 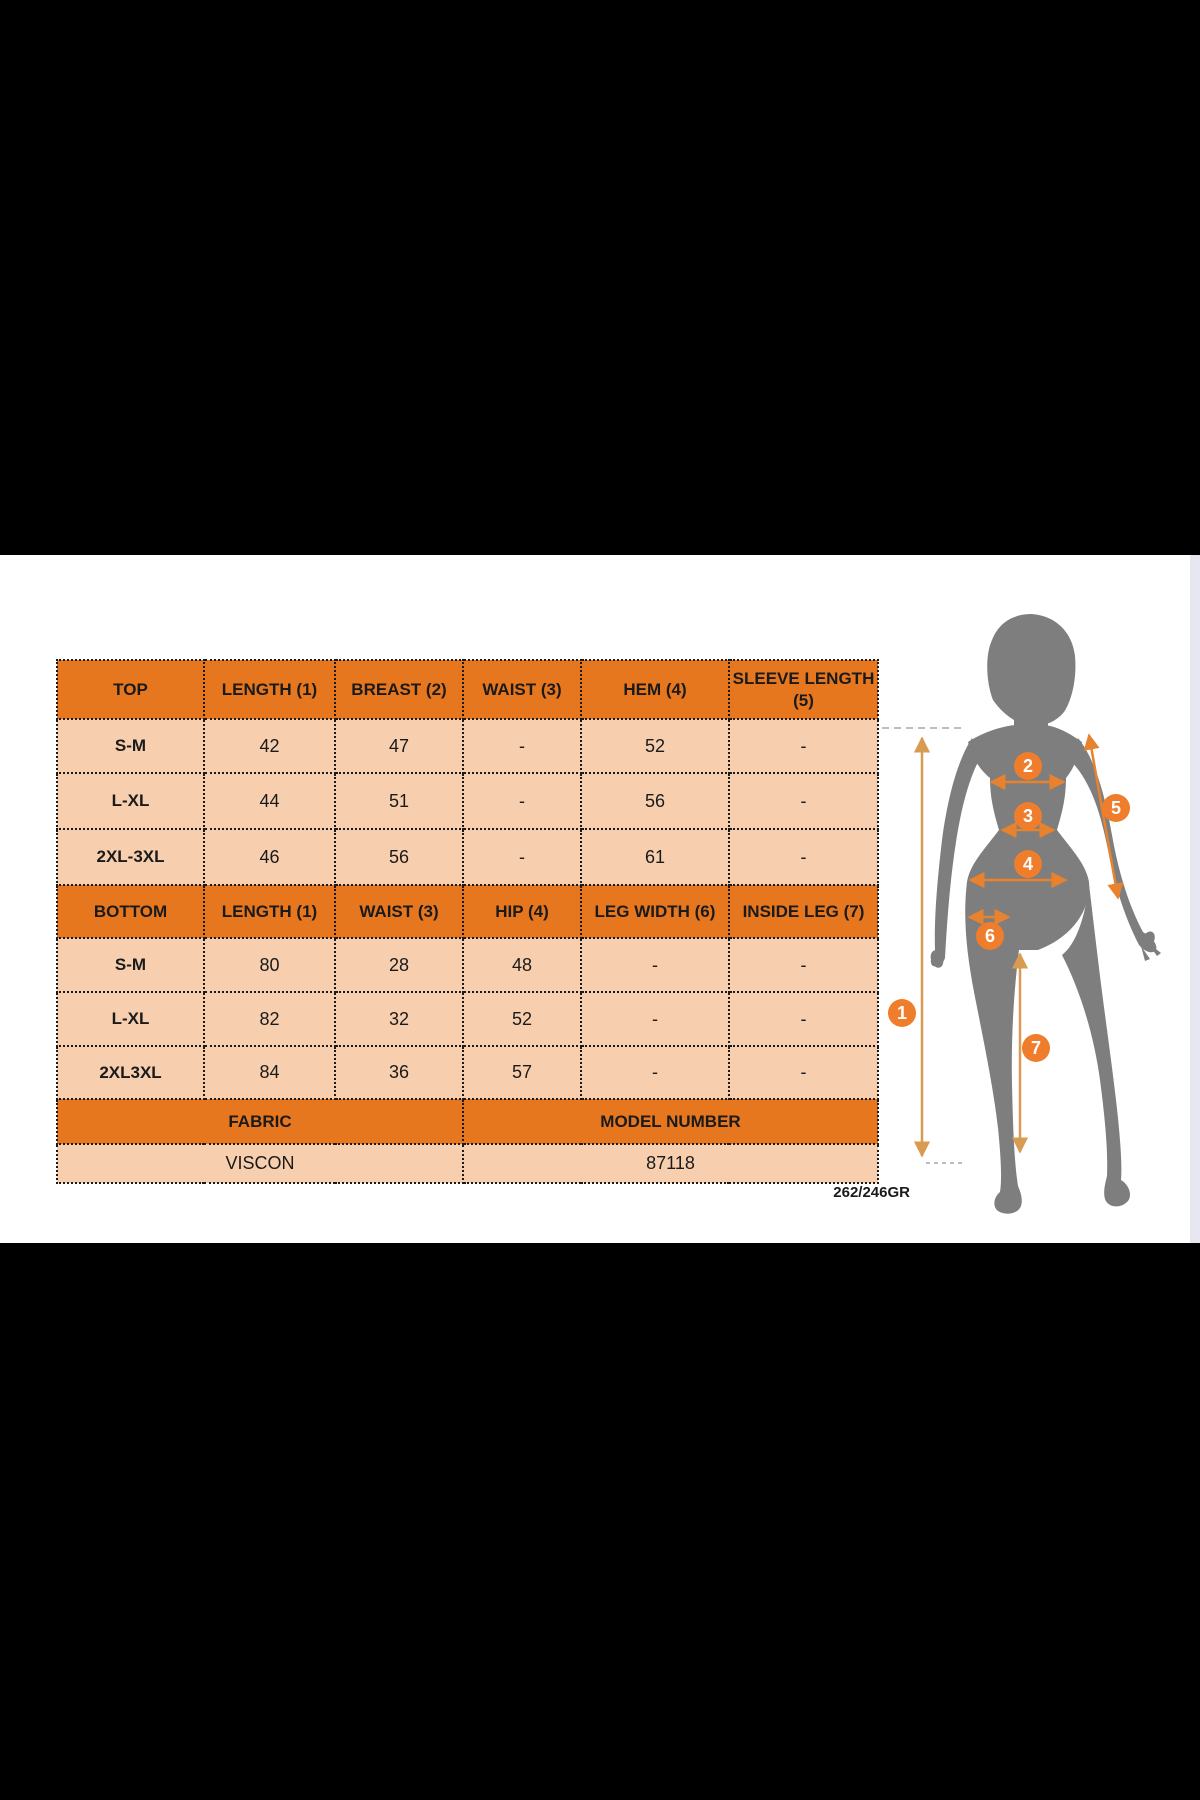 I want to click on header-leg-width-6: LEG WIDTH (6), so click(x=655, y=911).